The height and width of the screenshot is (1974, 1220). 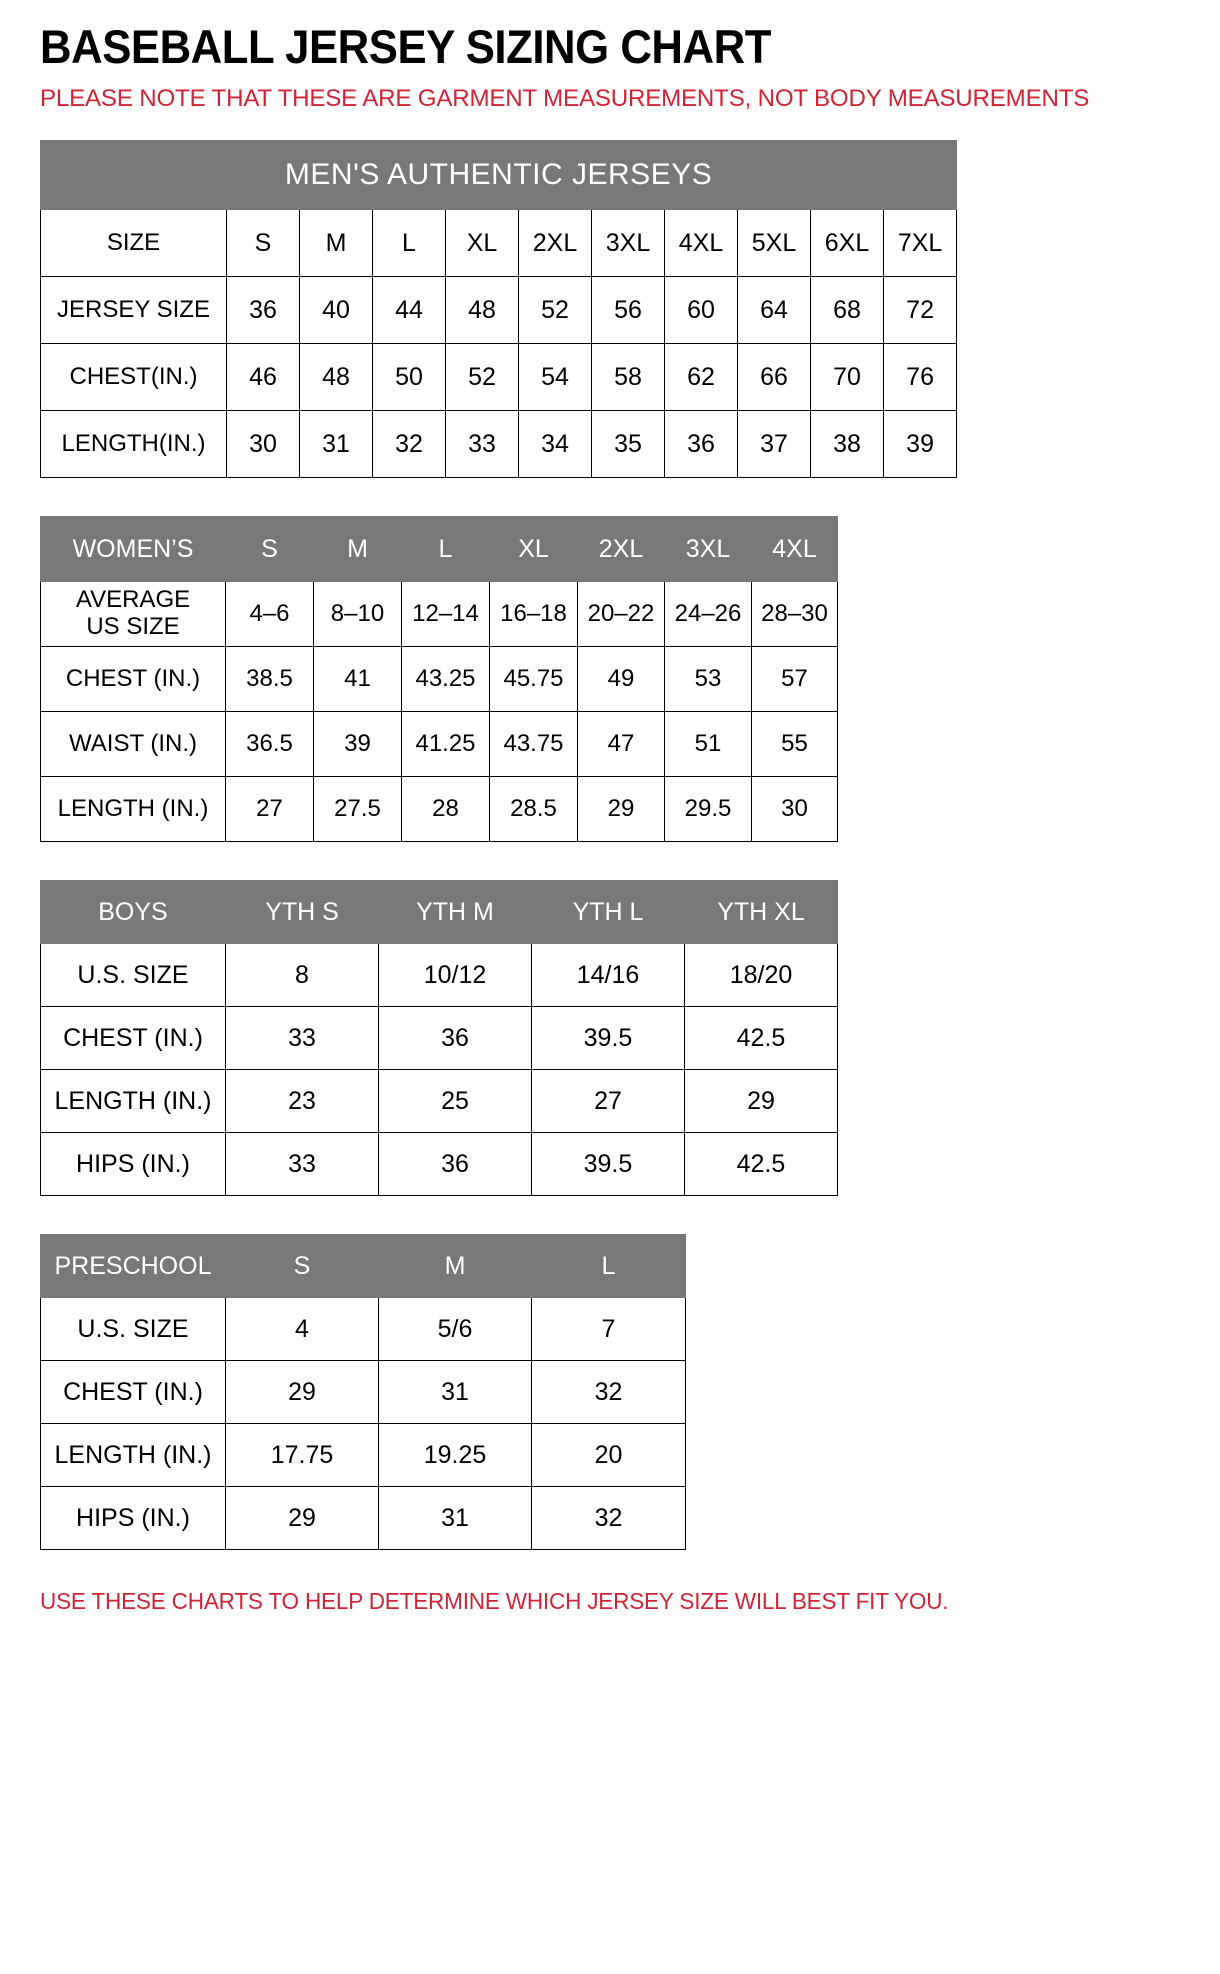 What do you see at coordinates (555, 243) in the screenshot?
I see `men-col-header: 2XL` at bounding box center [555, 243].